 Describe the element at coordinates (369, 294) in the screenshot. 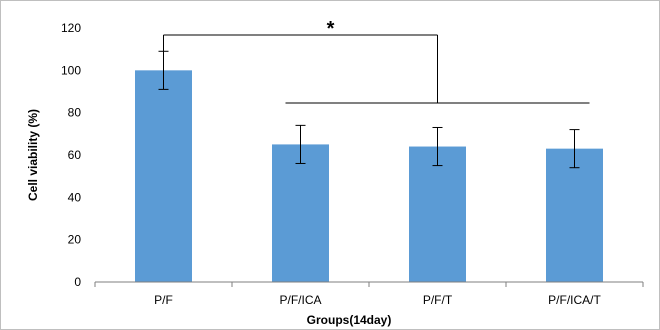

I see `x-axis-ticks: P/F P/F/ICA P/F/T P/F/ICA/T` at that location.